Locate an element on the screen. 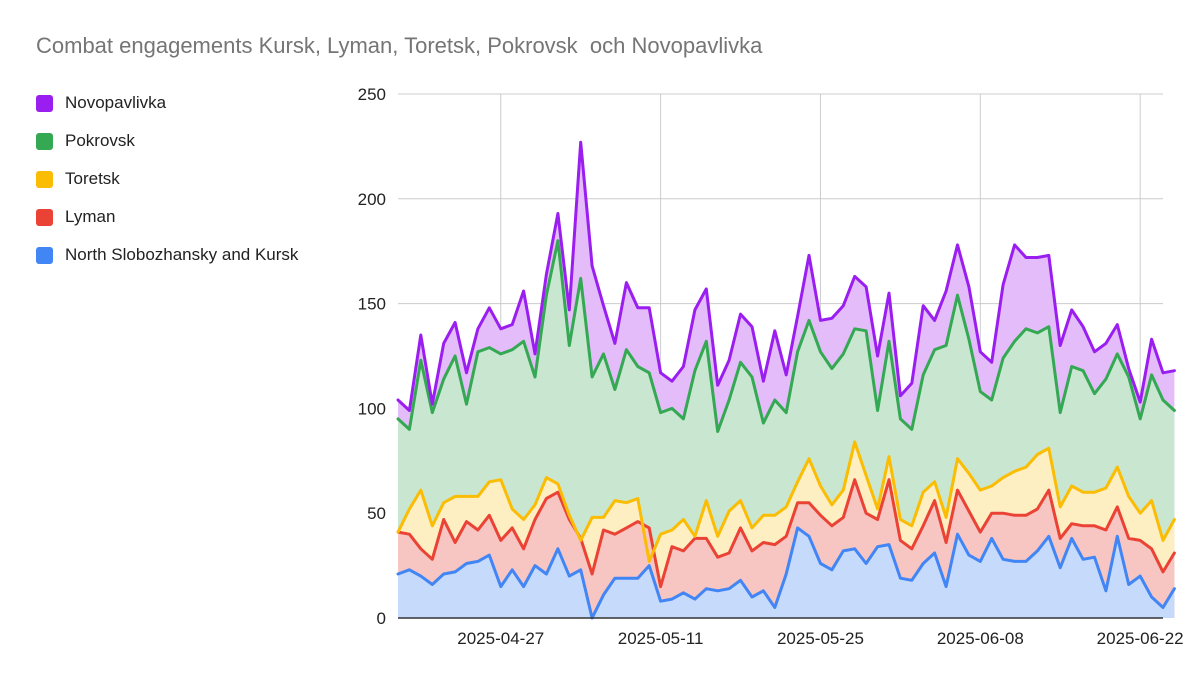  x-tick-label: 2025-05-25 is located at coordinates (820, 638).